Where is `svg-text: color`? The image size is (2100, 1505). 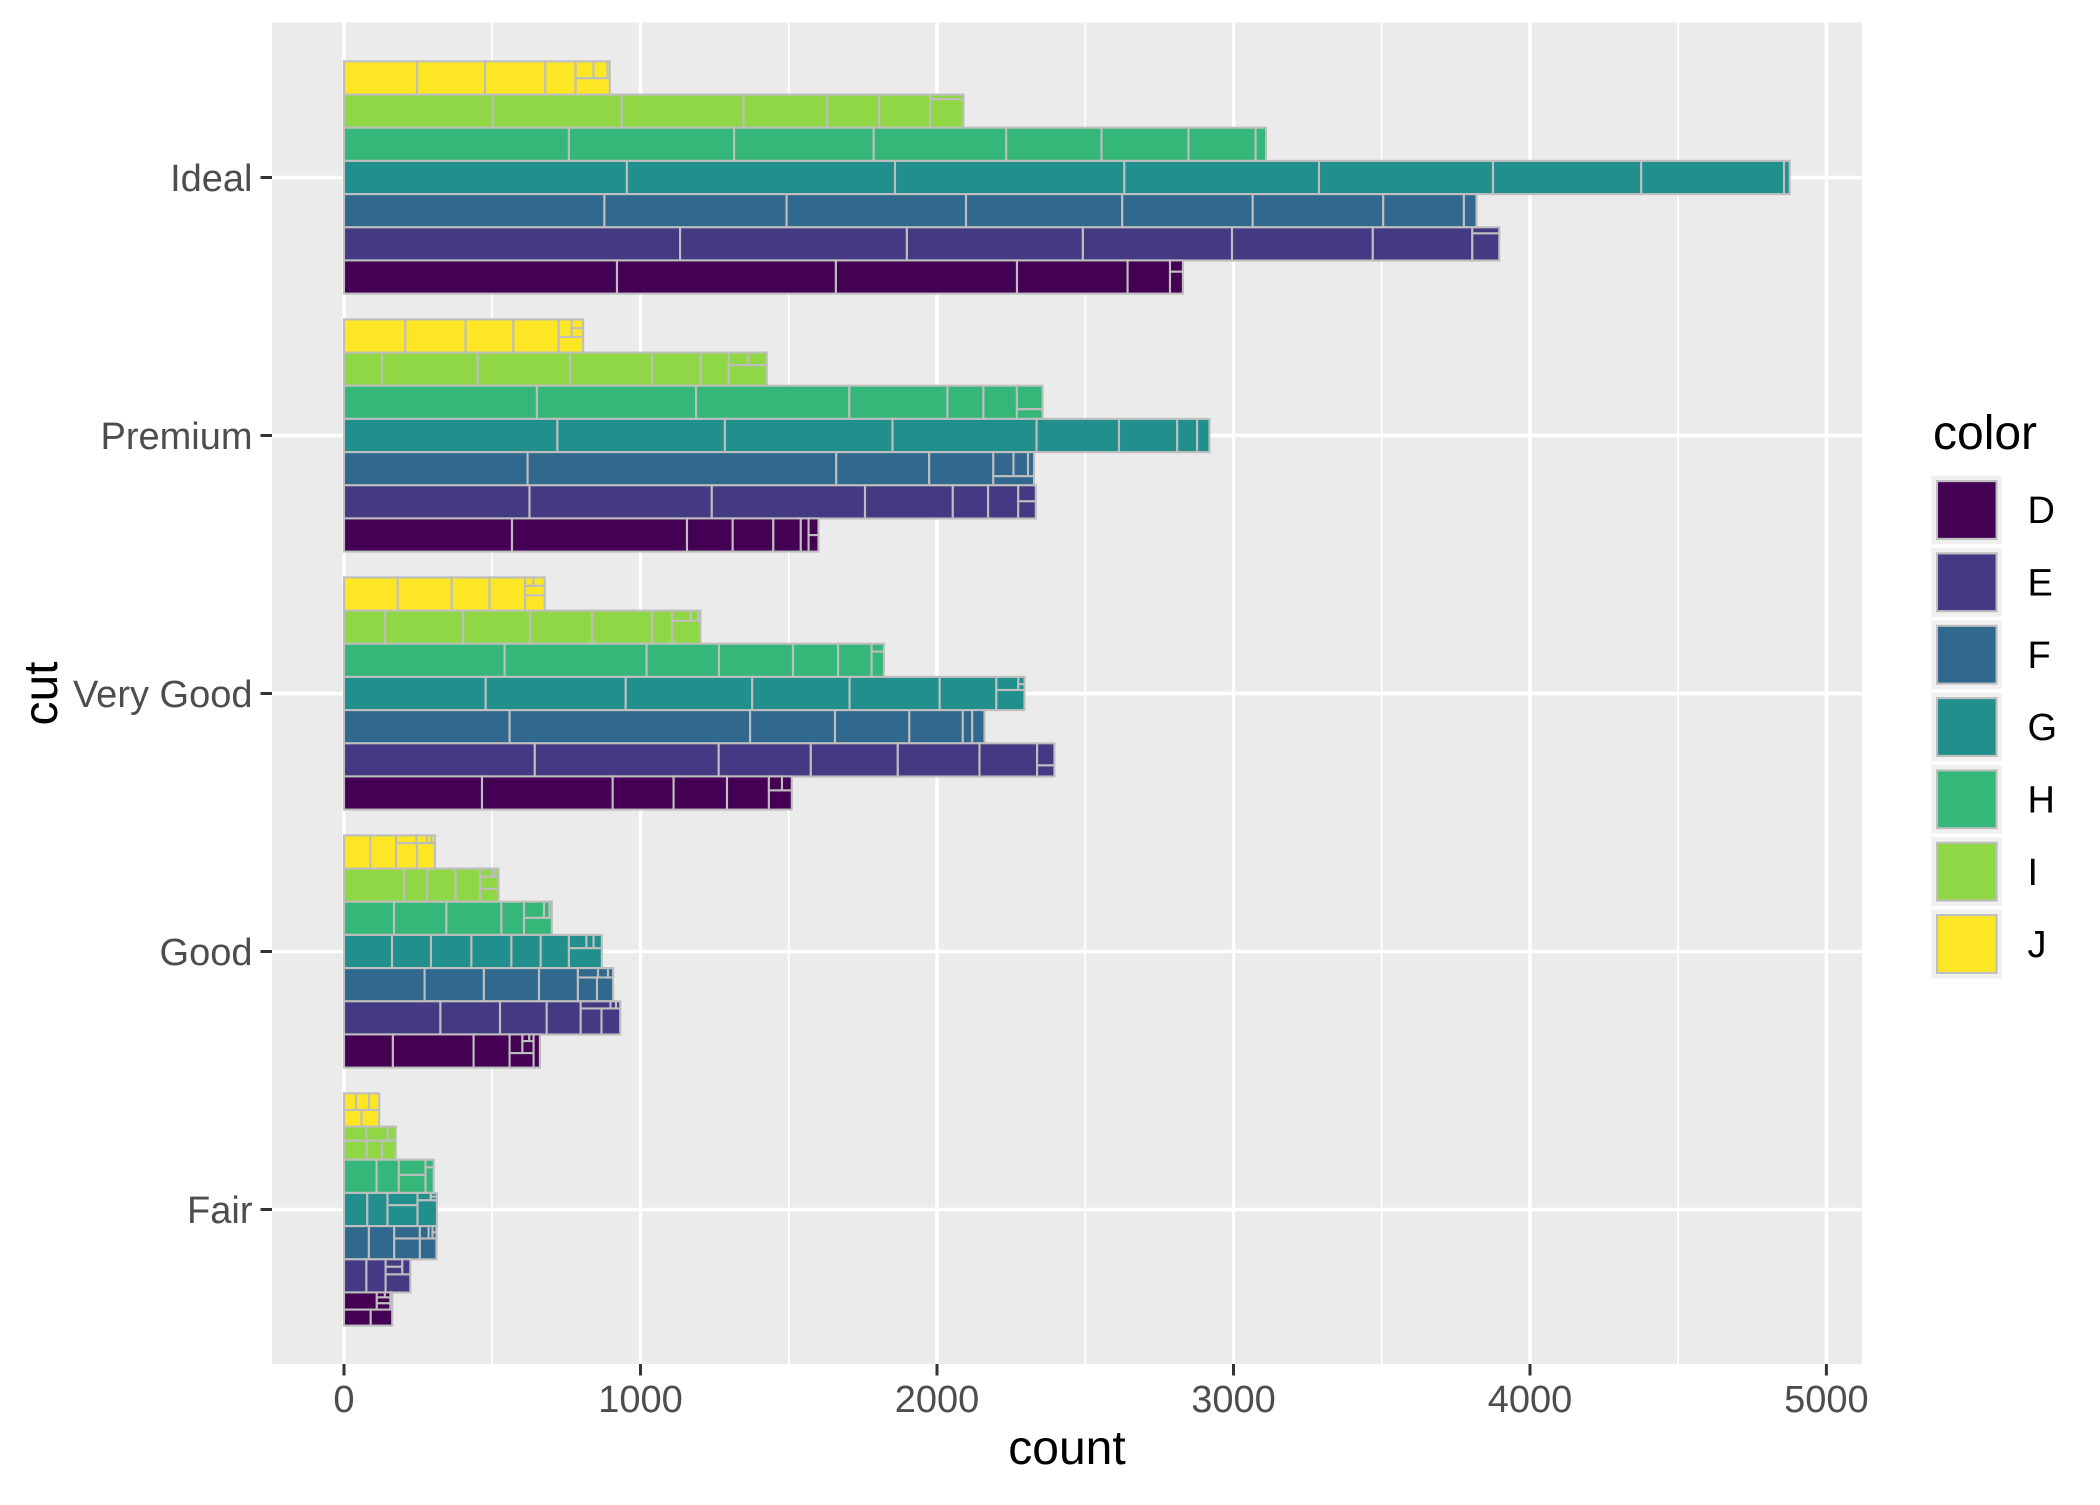
svg-text: color is located at coordinates (1985, 433).